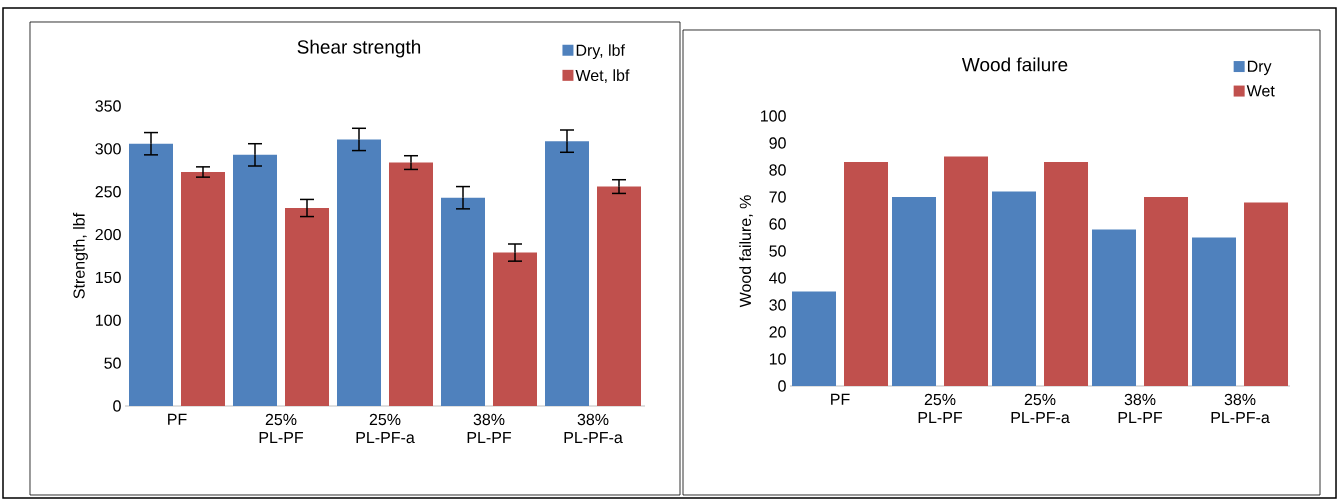 The width and height of the screenshot is (1339, 501). What do you see at coordinates (80, 255) in the screenshot?
I see `y-axis-title: Strength, lbf` at bounding box center [80, 255].